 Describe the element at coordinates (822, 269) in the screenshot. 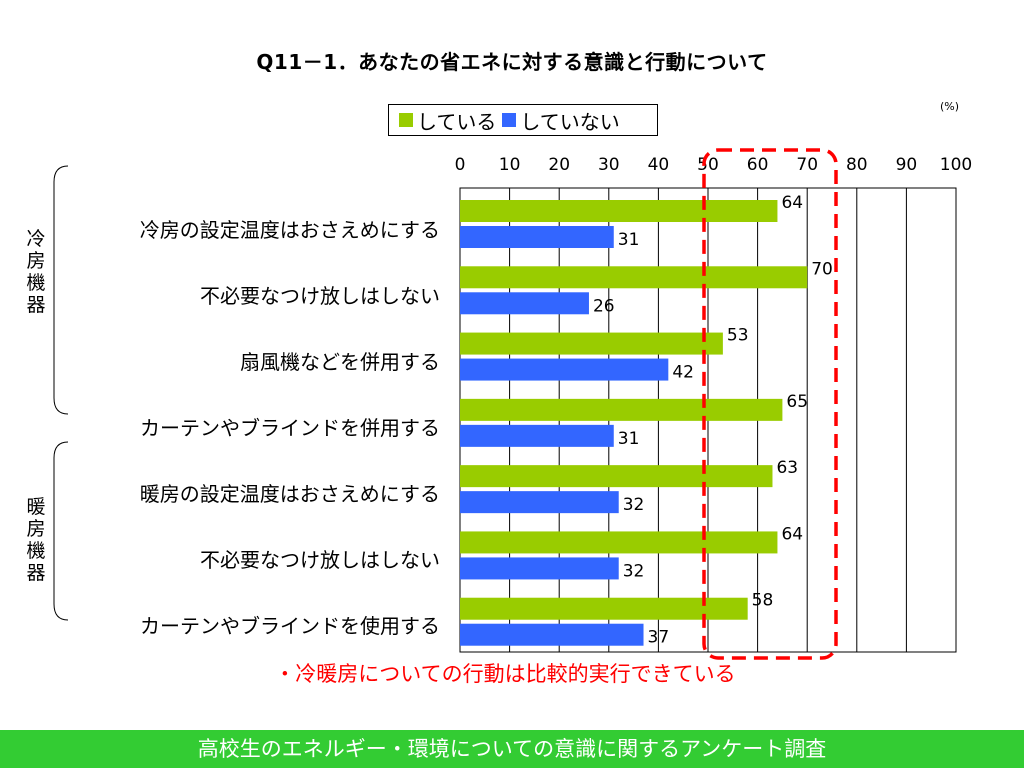

I see `data-label: 70` at that location.